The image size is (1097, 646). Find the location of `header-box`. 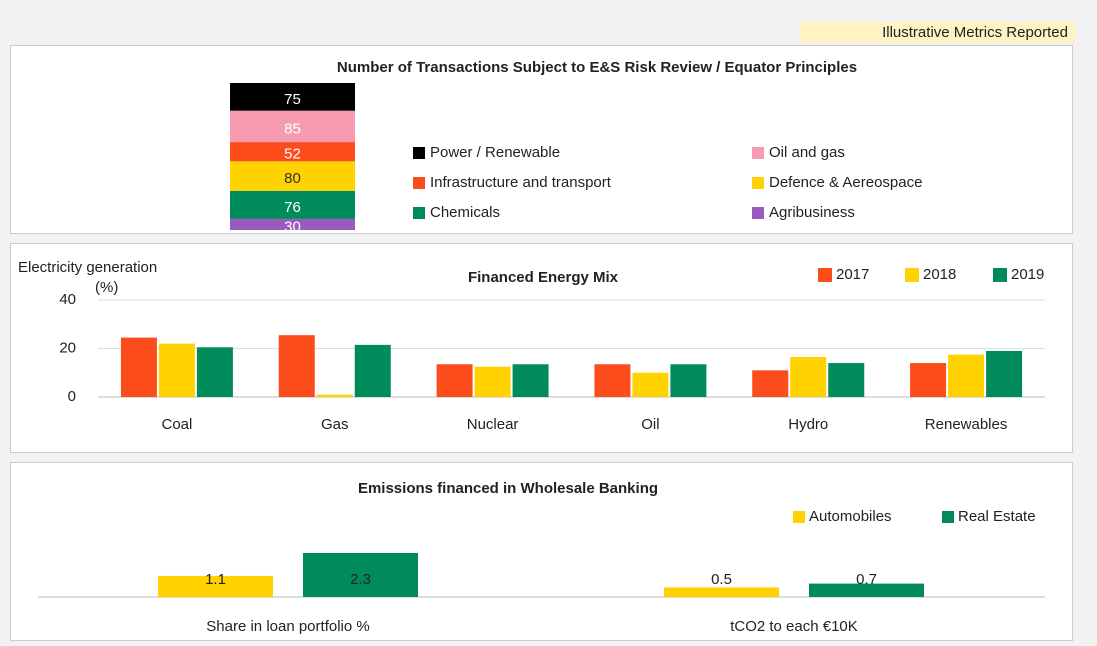

header-box is located at coordinates (937, 32).